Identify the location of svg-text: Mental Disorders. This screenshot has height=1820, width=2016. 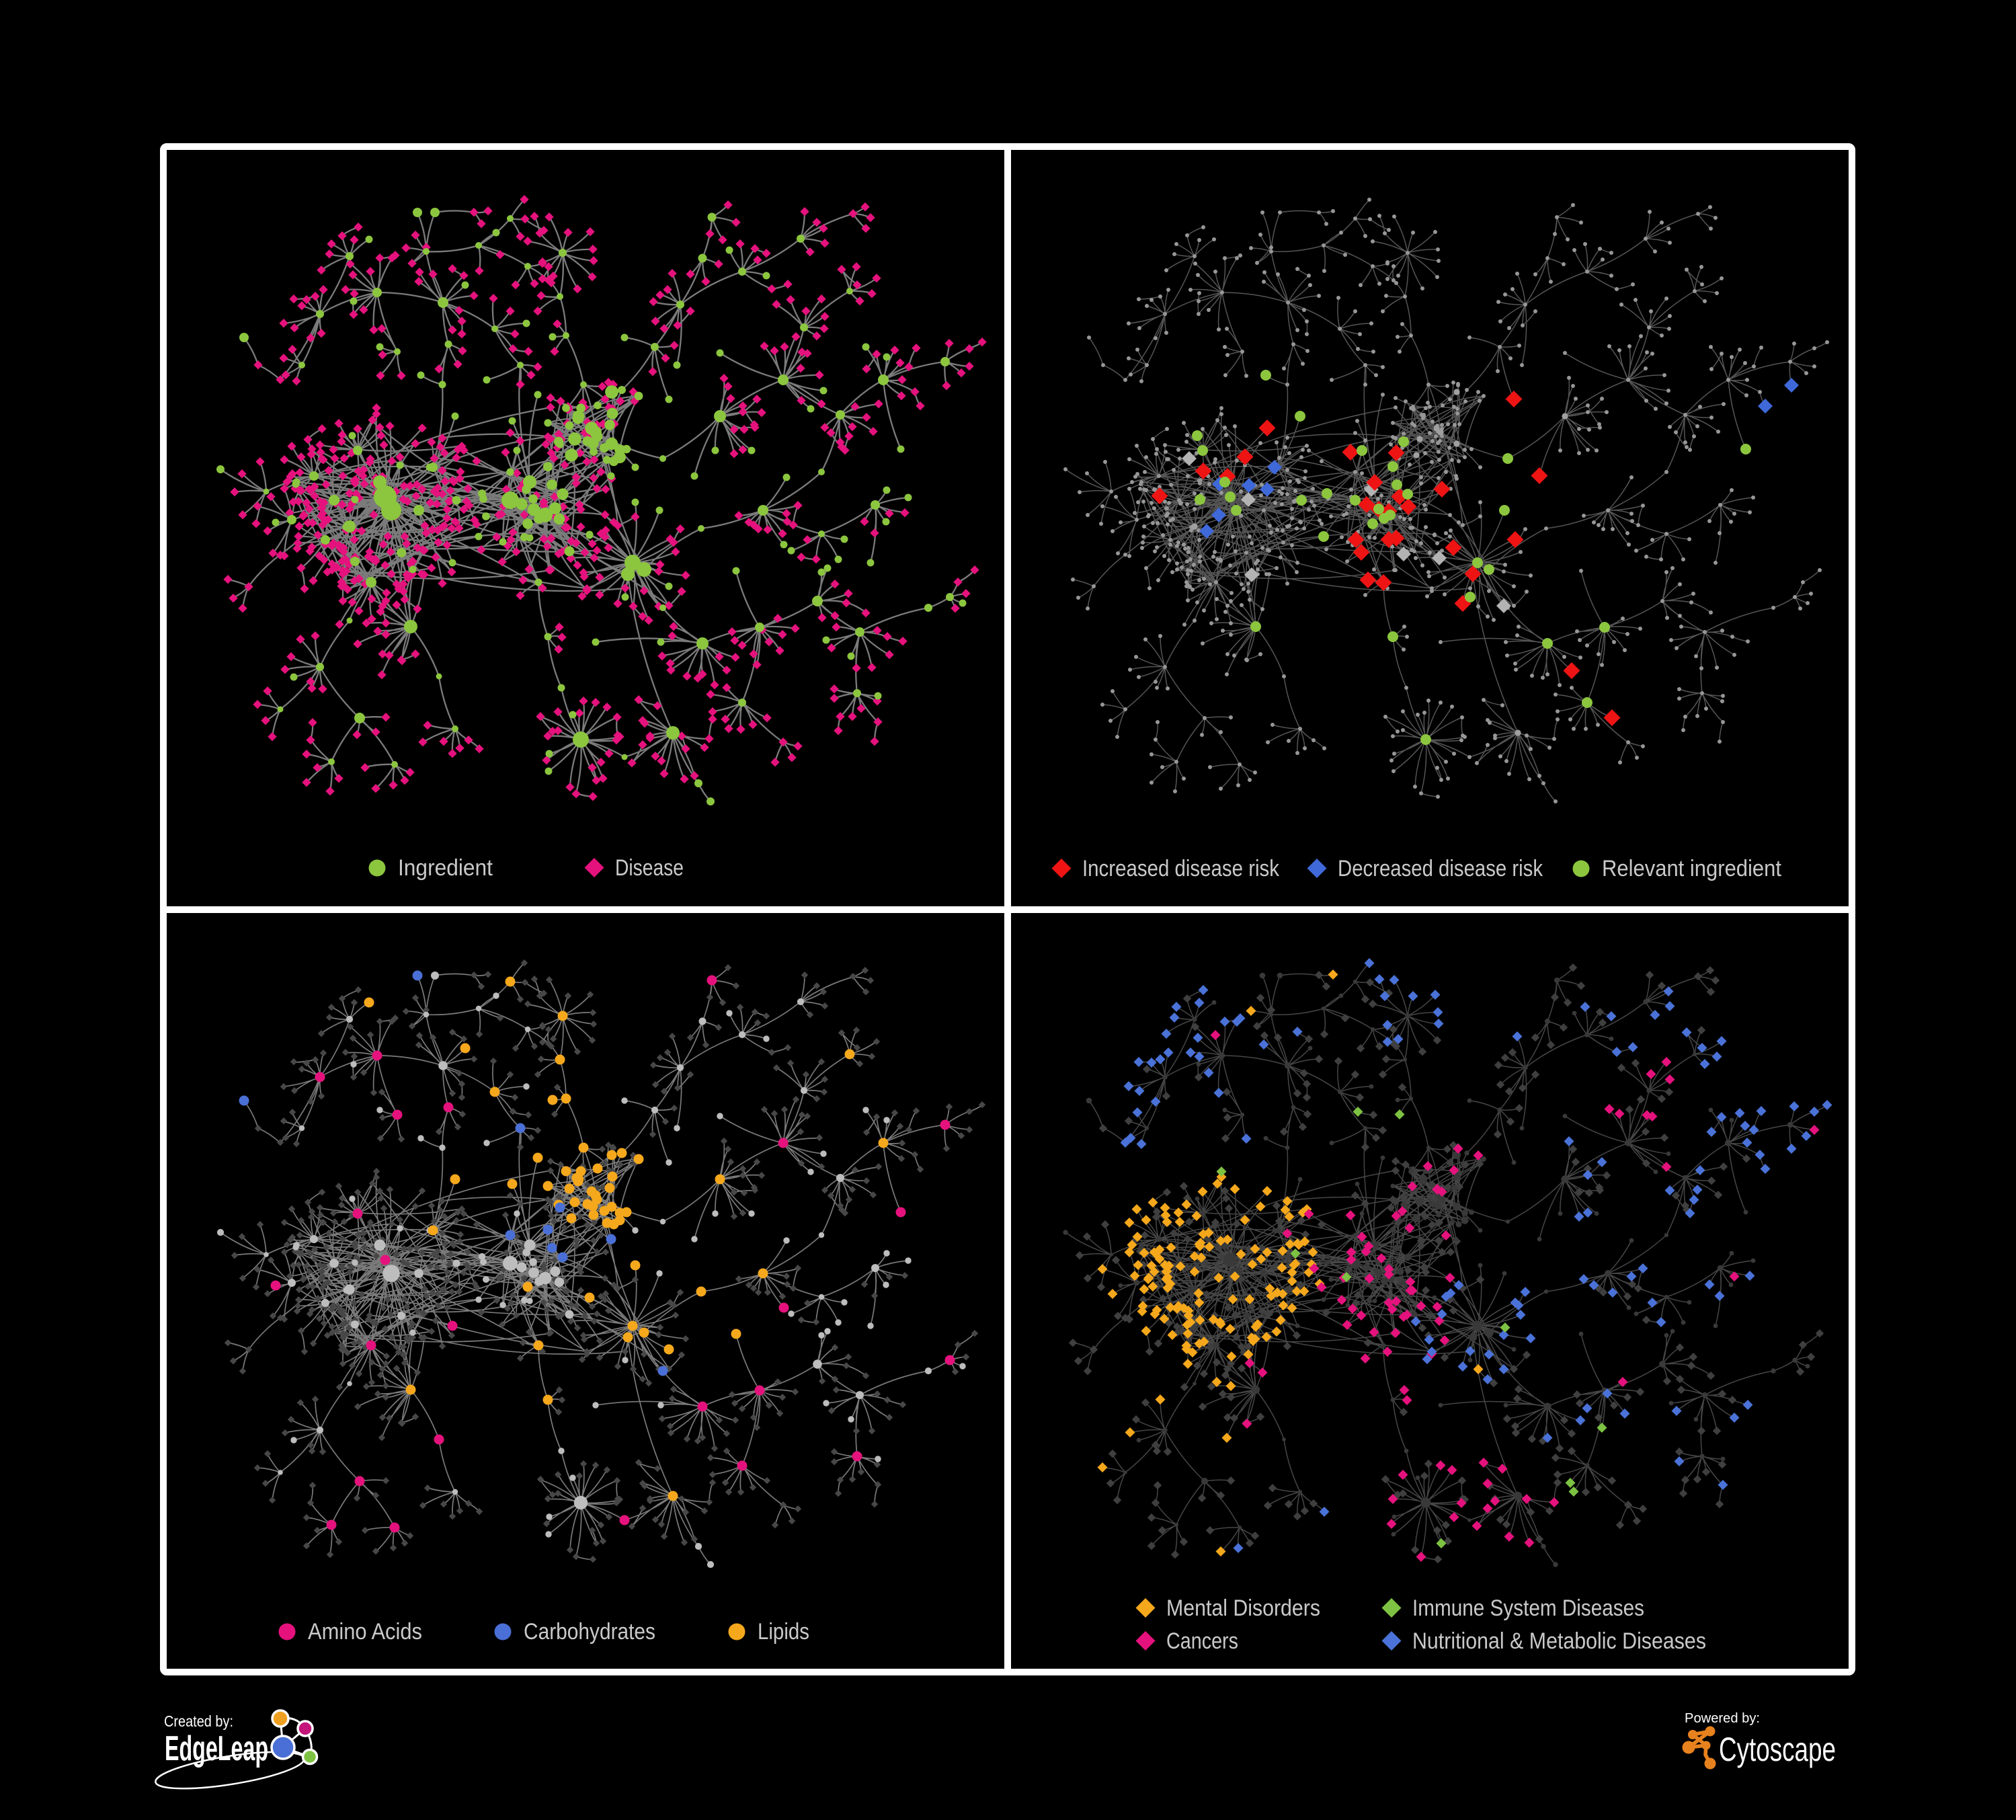
(1243, 1608).